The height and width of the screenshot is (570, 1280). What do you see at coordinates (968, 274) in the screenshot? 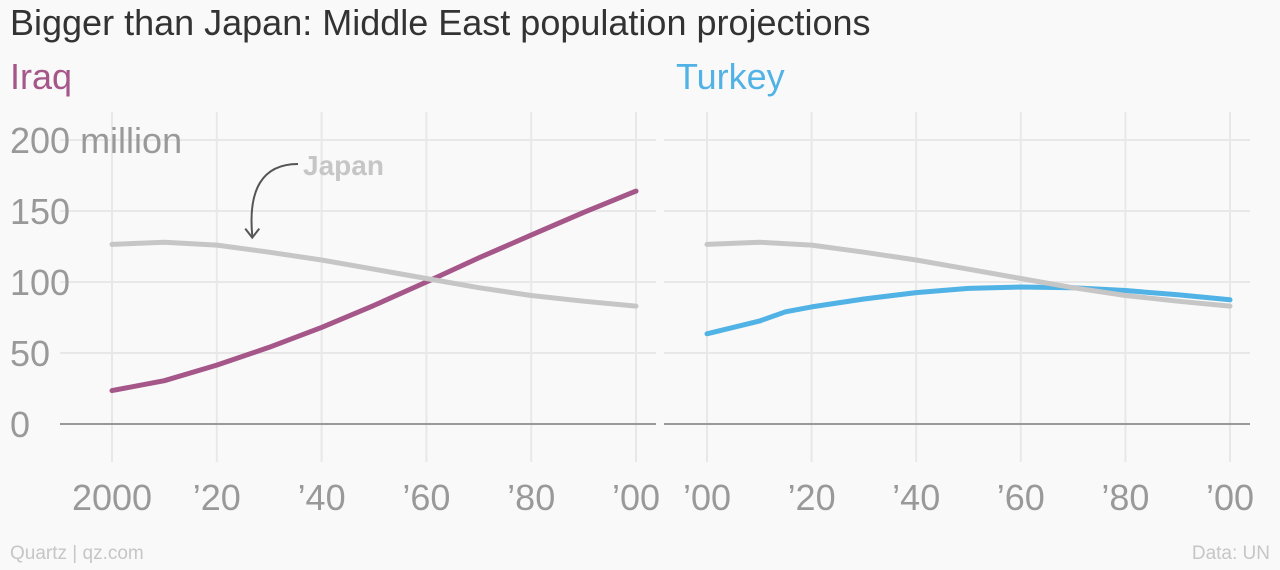
I see `series-line-turkey-japan` at bounding box center [968, 274].